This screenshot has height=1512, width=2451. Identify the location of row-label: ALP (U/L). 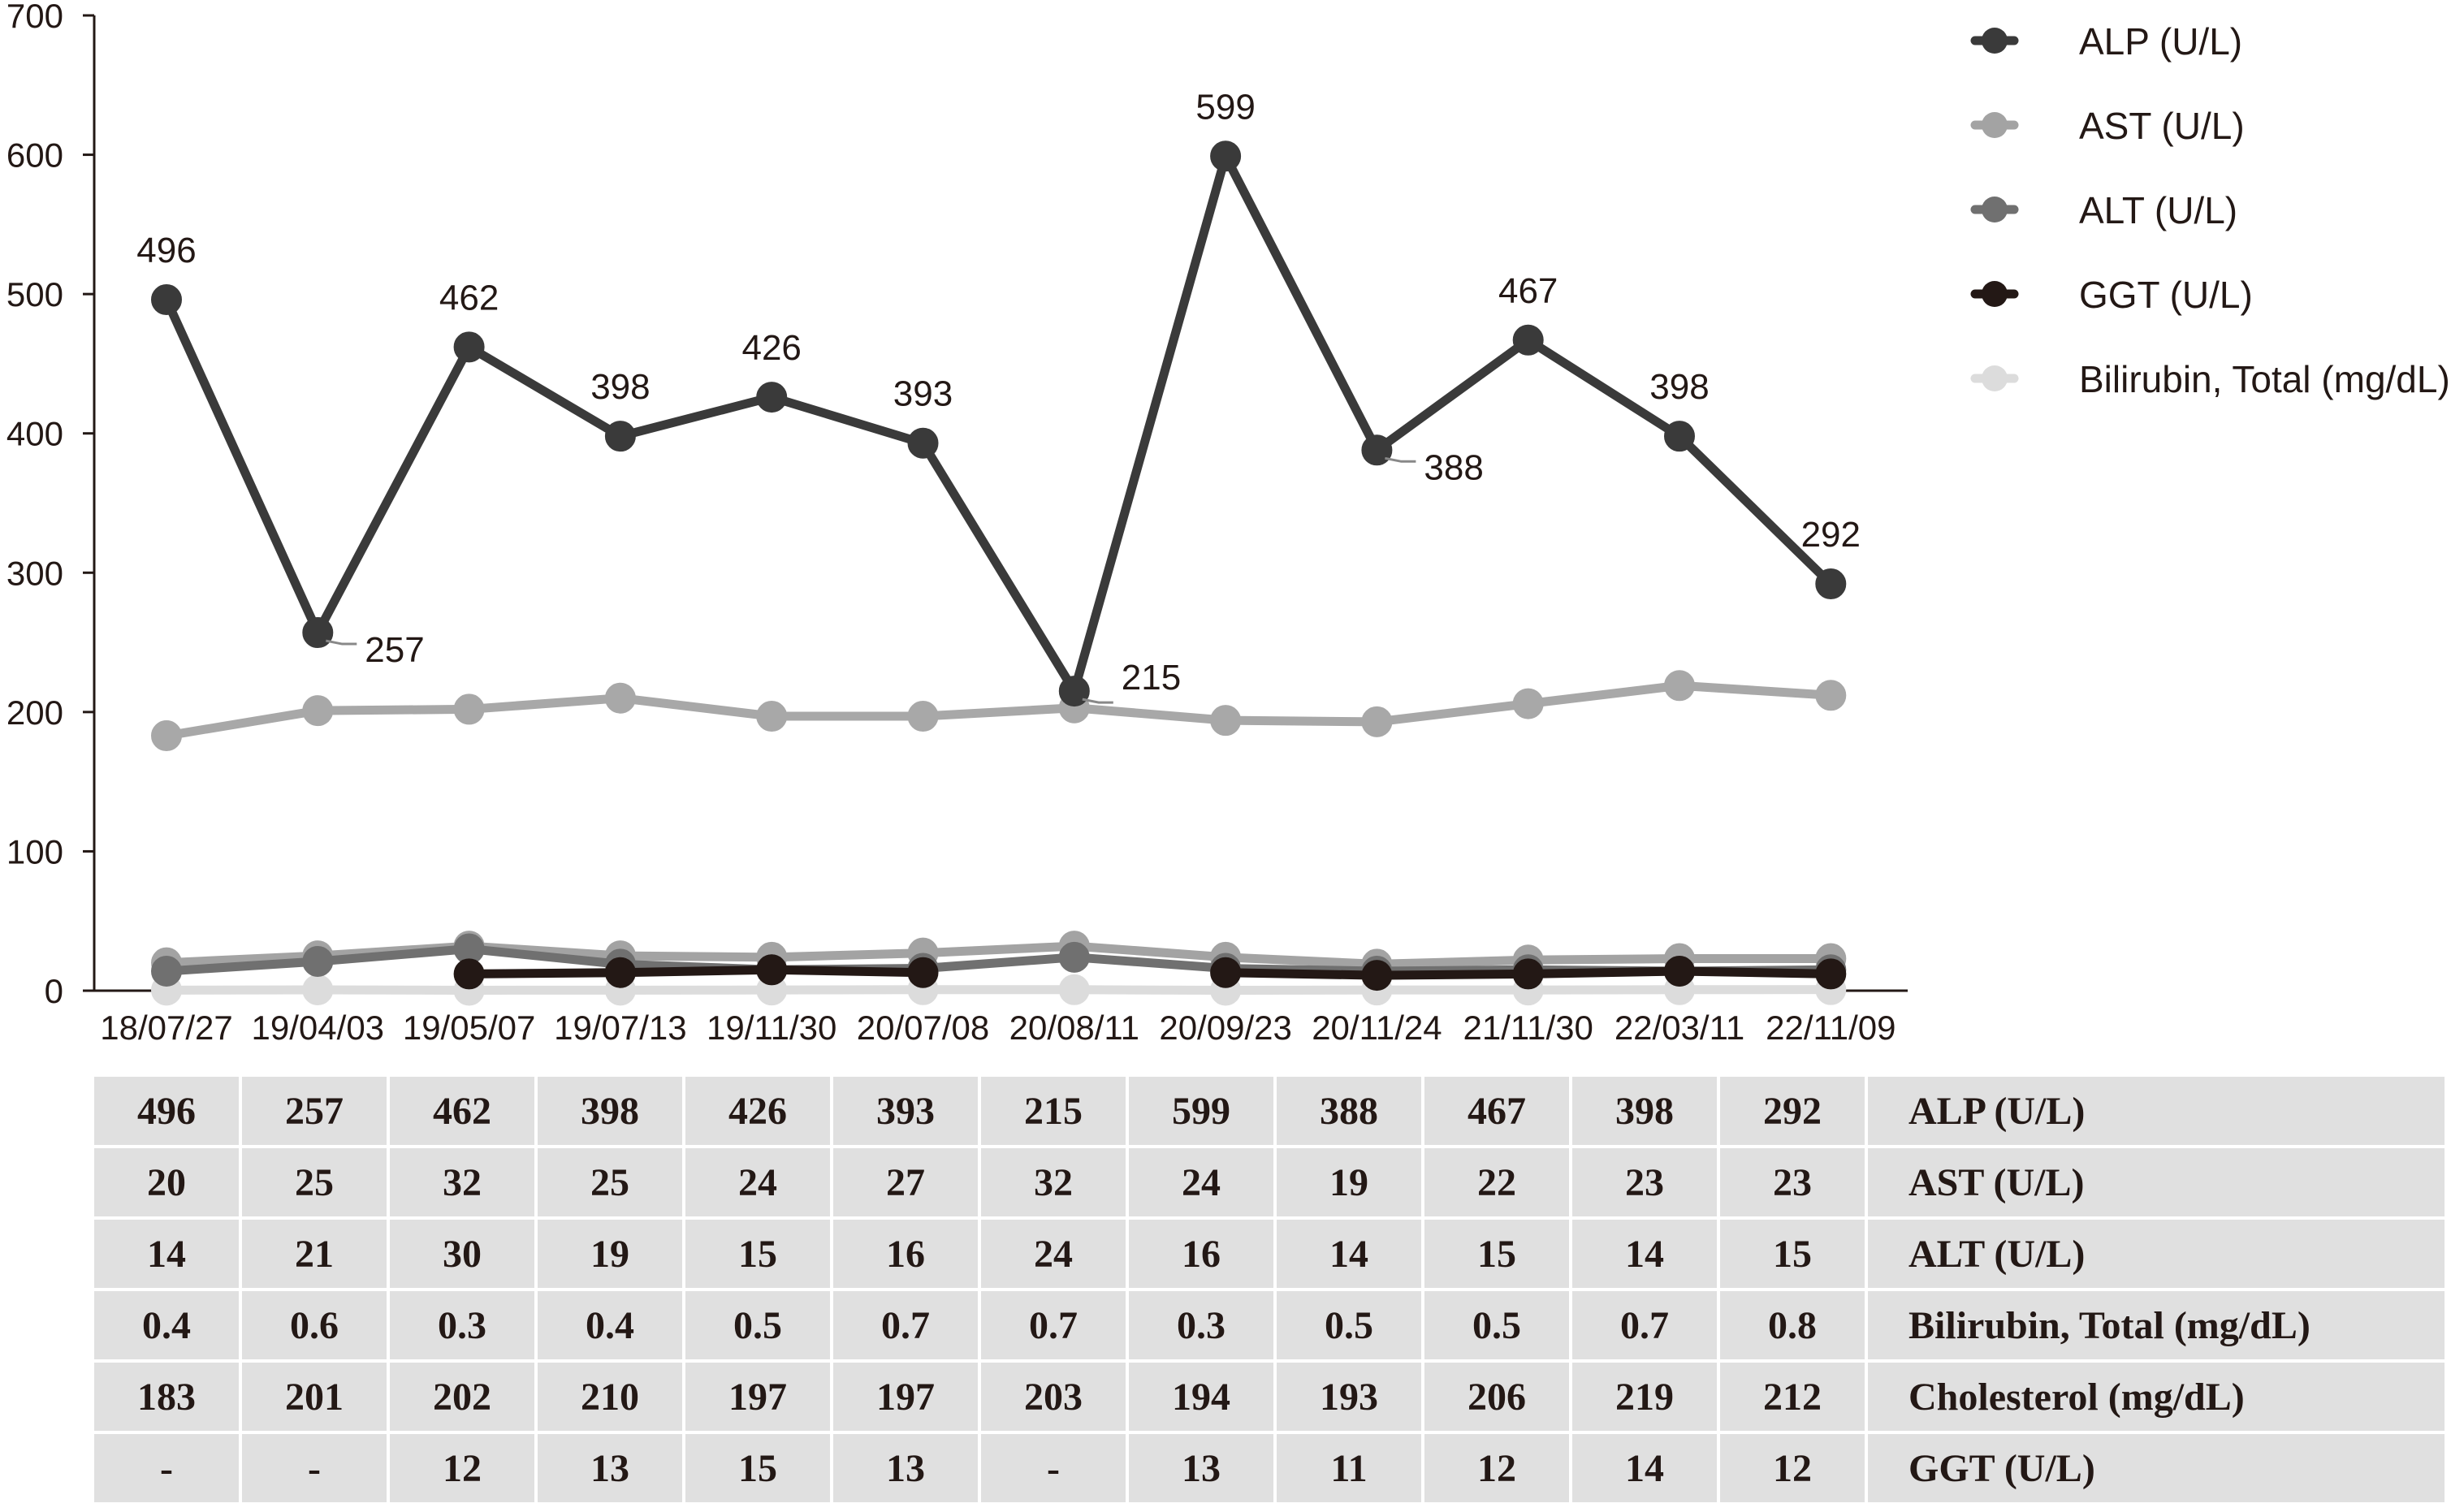
(2156, 1111).